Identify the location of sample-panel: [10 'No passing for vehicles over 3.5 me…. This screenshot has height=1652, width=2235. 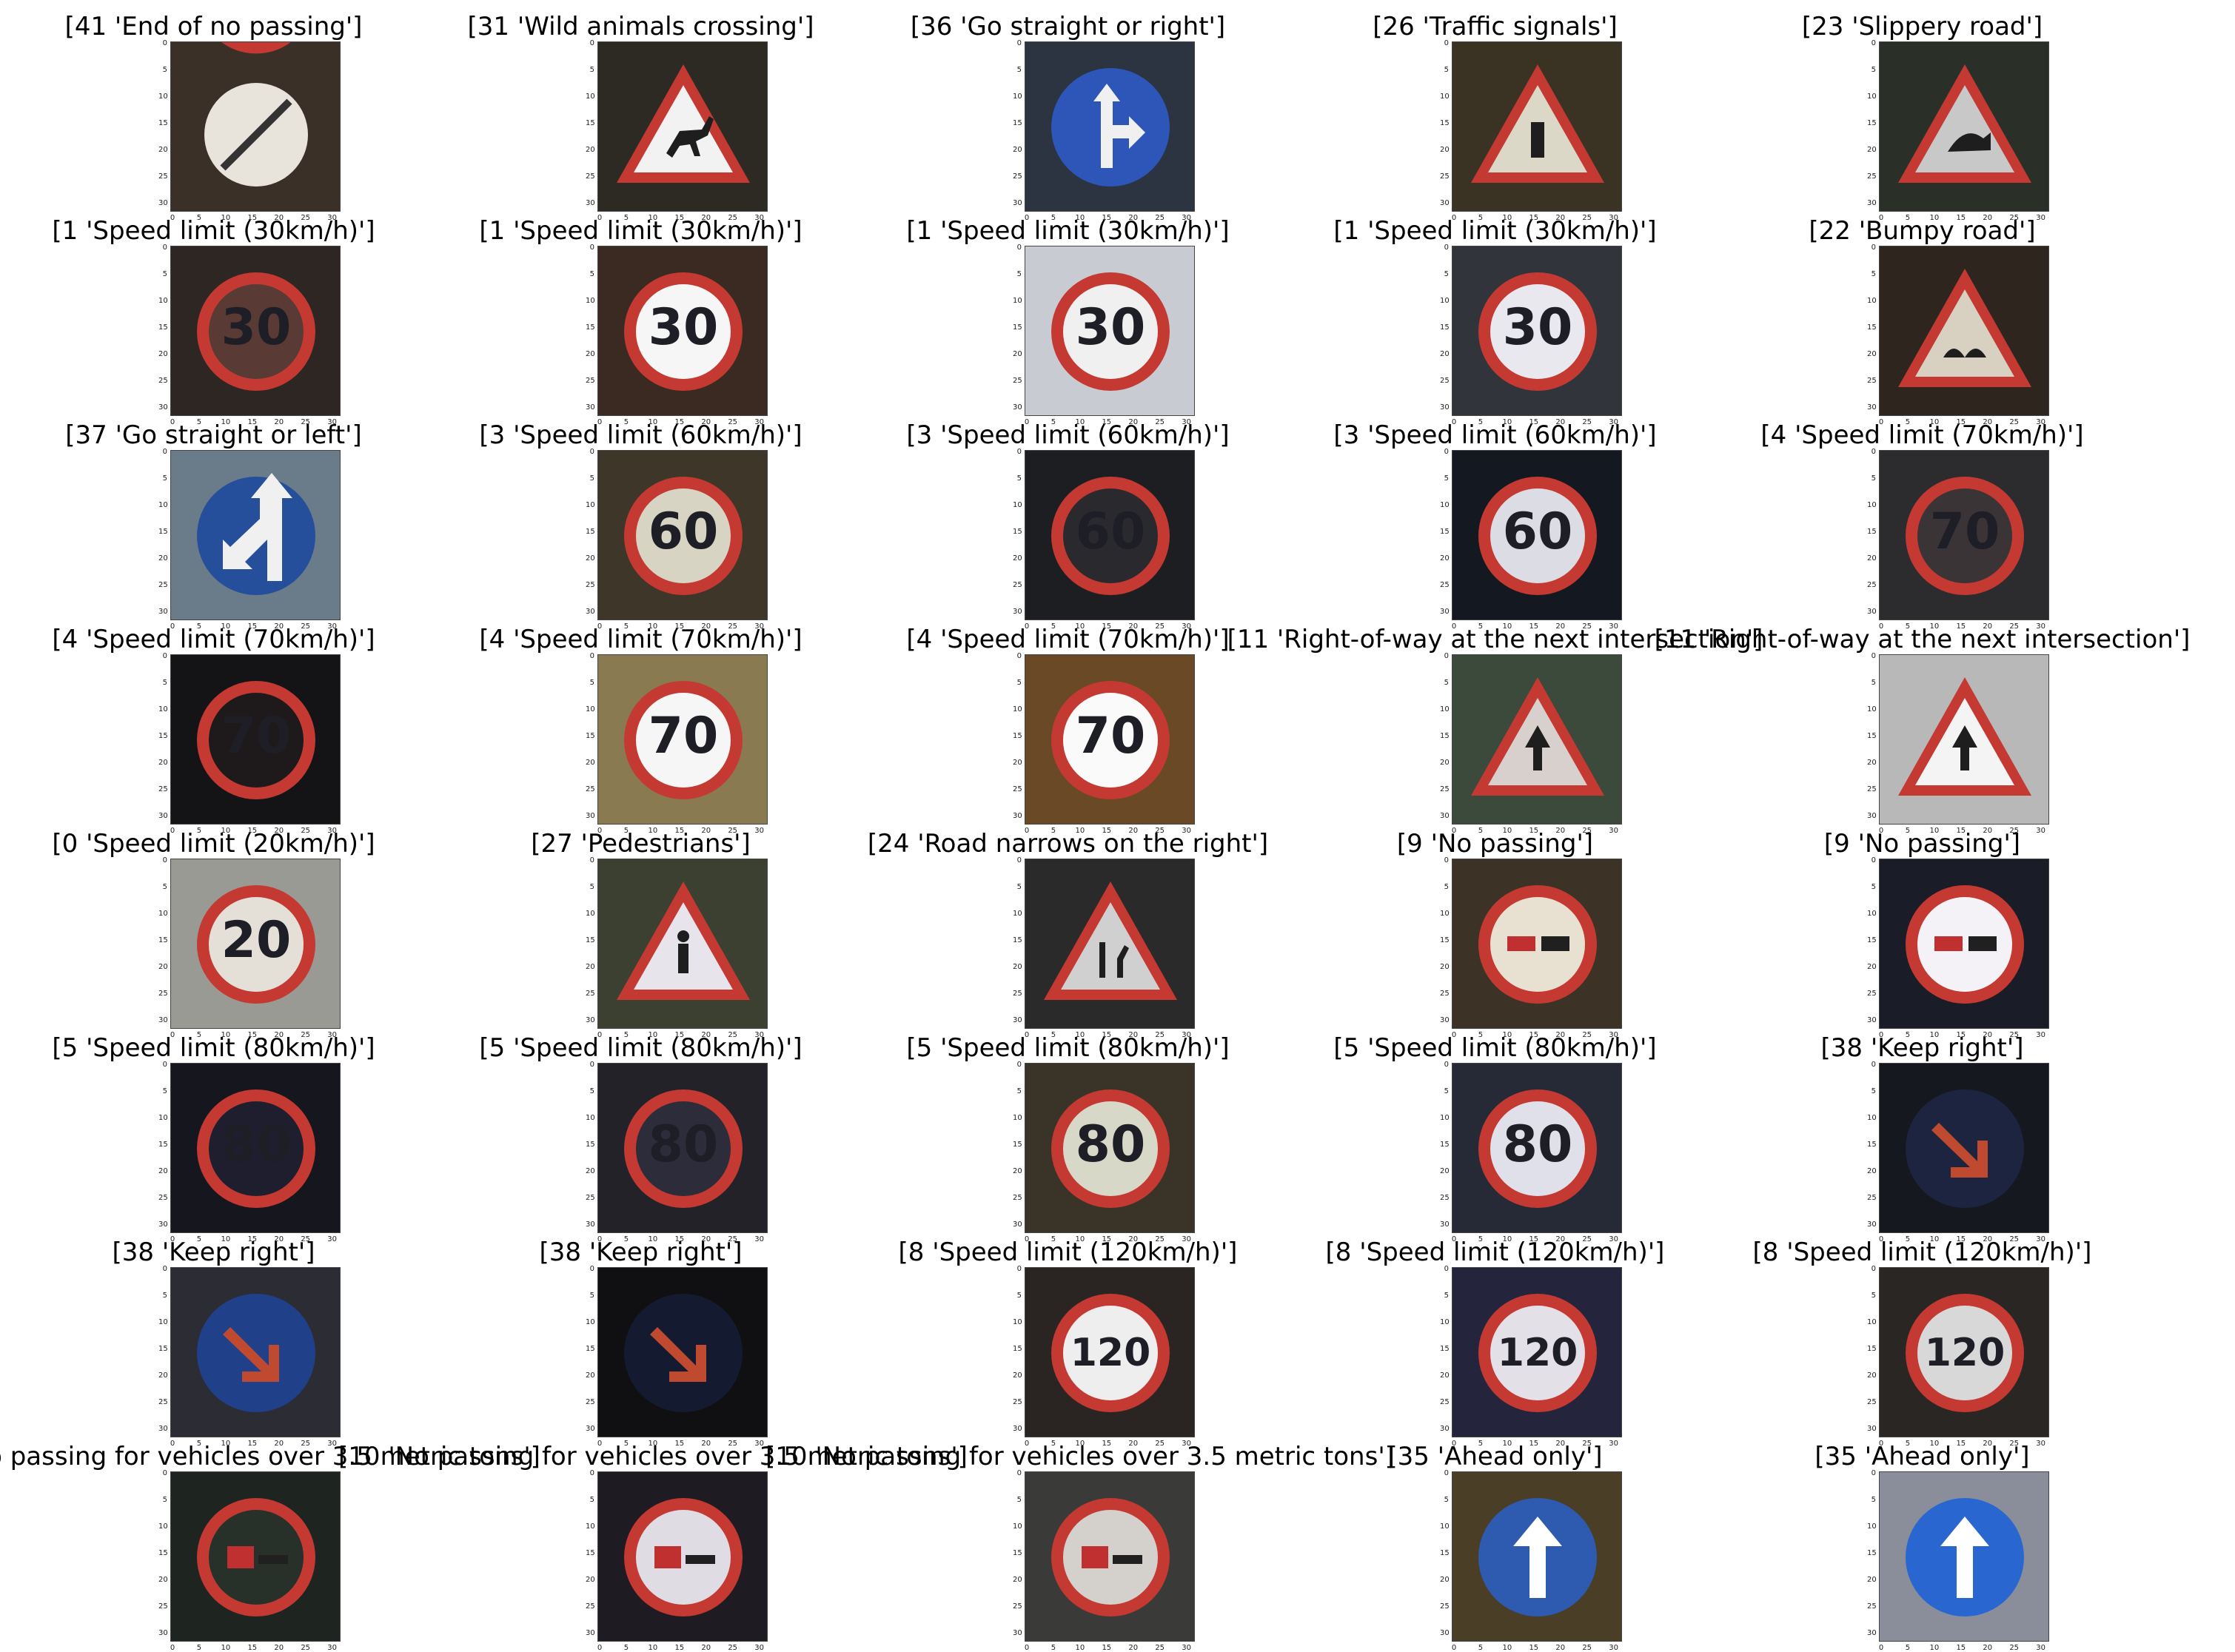
(270, 1547).